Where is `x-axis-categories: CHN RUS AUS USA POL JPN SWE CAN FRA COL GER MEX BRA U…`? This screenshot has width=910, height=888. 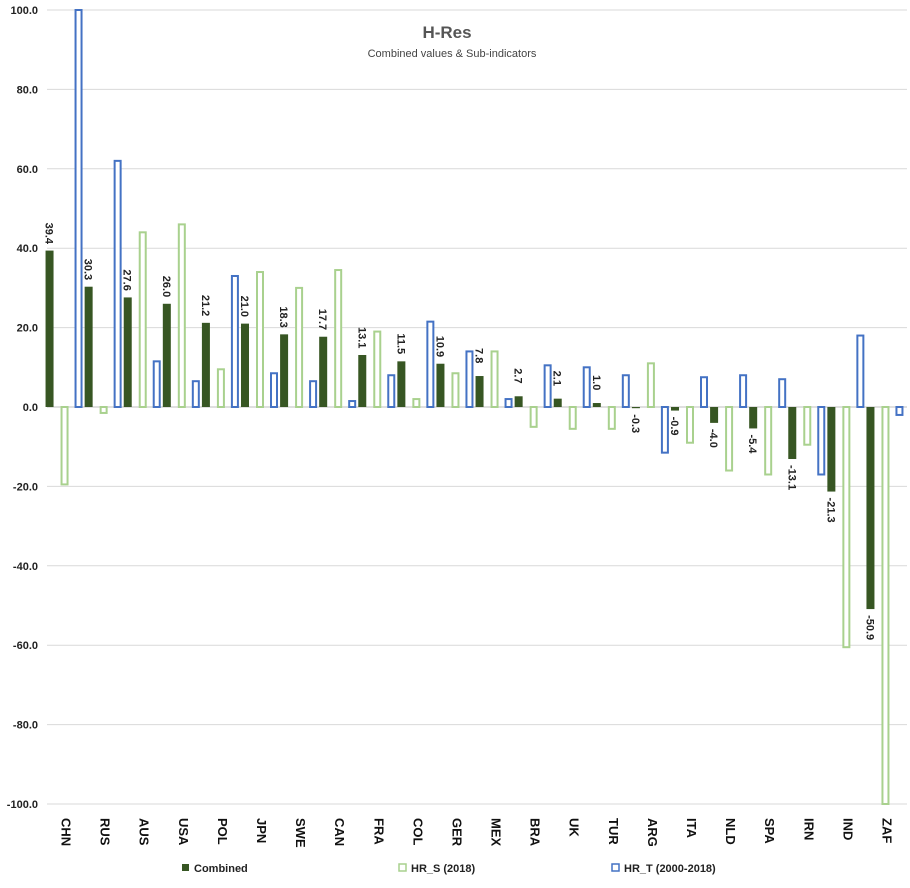
x-axis-categories: CHN RUS AUS USA POL JPN SWE CAN FRA COL GER MEX BRA U… is located at coordinates (477, 833).